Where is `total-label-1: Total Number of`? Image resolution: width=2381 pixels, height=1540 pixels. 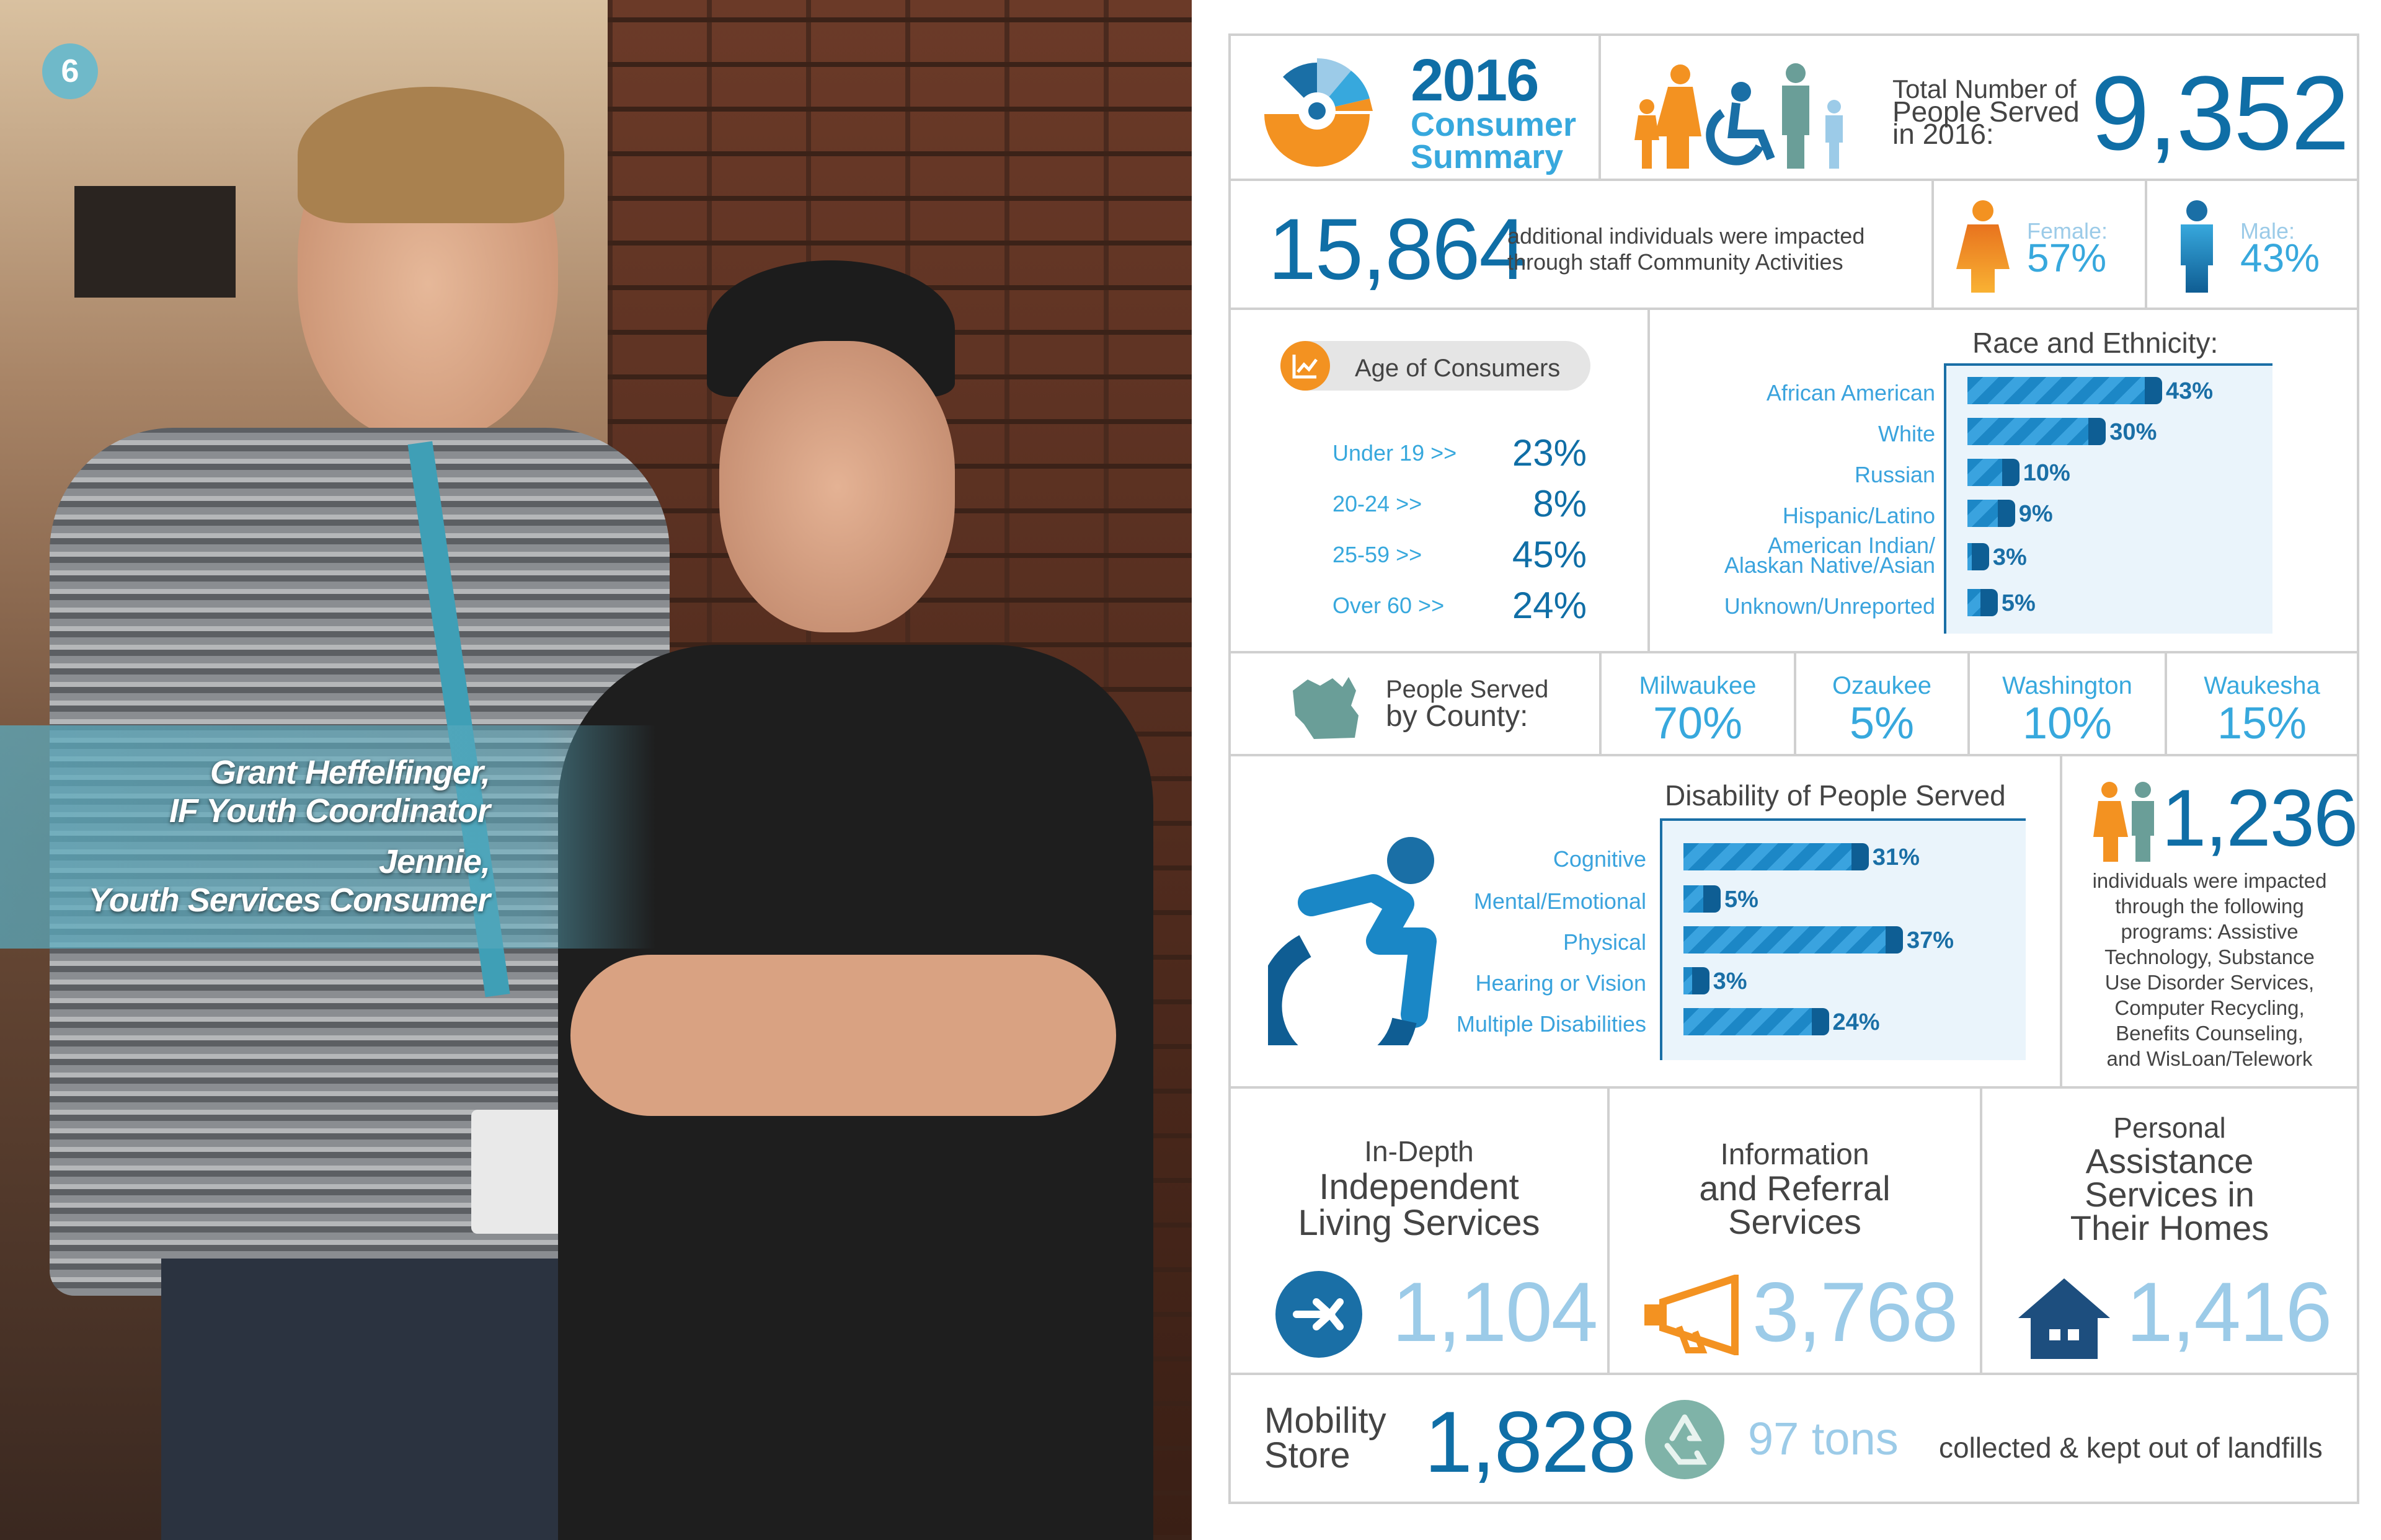
total-label-1: Total Number of is located at coordinates (1984, 89).